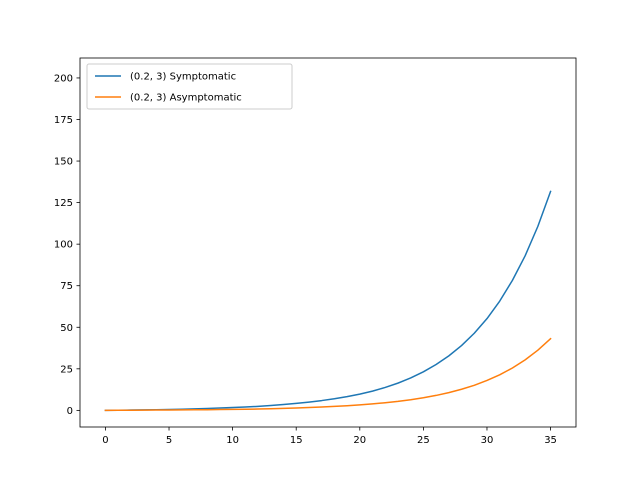 This screenshot has height=480, width=640. I want to click on legend-box, so click(189, 86).